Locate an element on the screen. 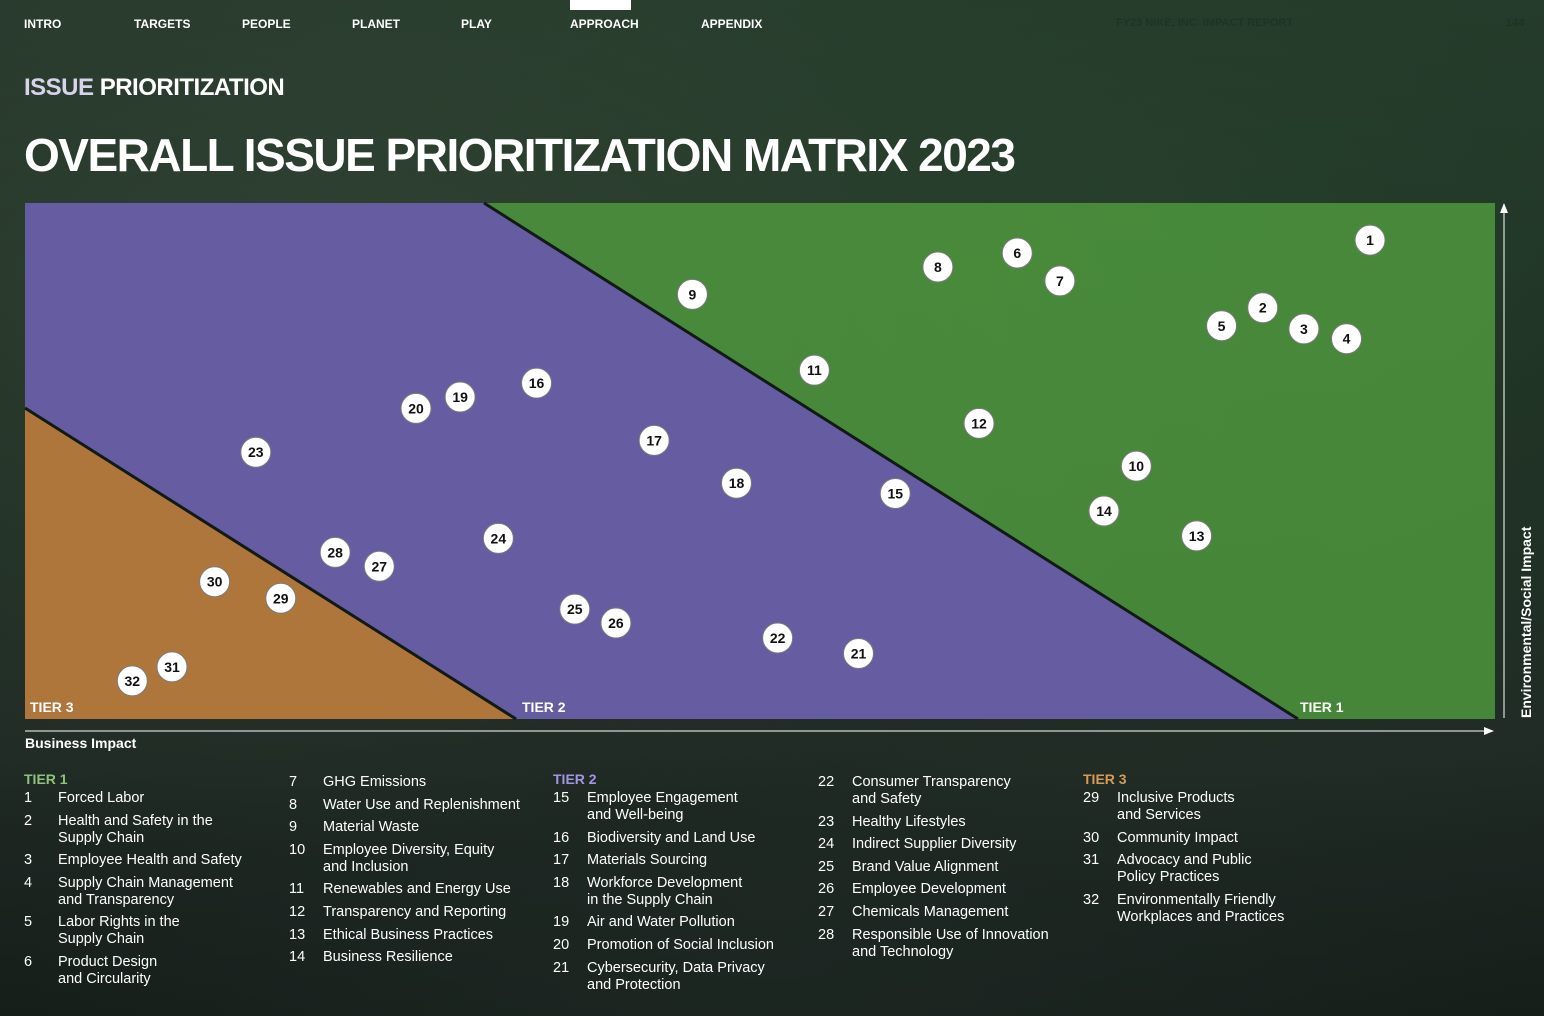 The width and height of the screenshot is (1544, 1016). legend-item-number: 8 is located at coordinates (293, 804).